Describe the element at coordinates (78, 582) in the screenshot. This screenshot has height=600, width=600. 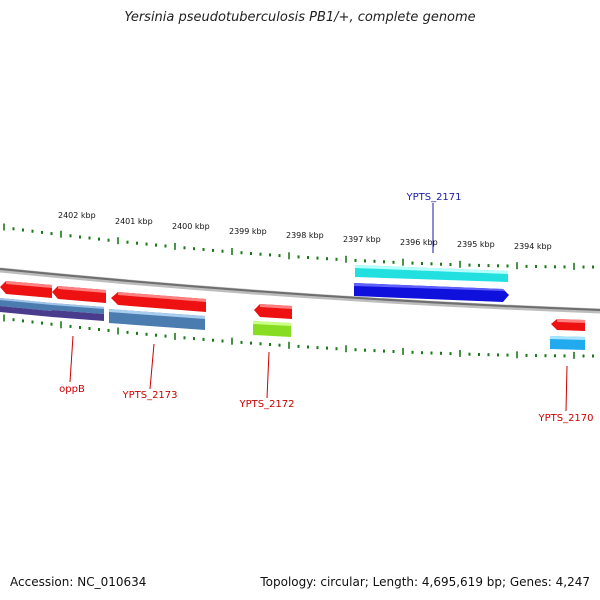
I see `accession-text: Accession: NC_010634` at that location.